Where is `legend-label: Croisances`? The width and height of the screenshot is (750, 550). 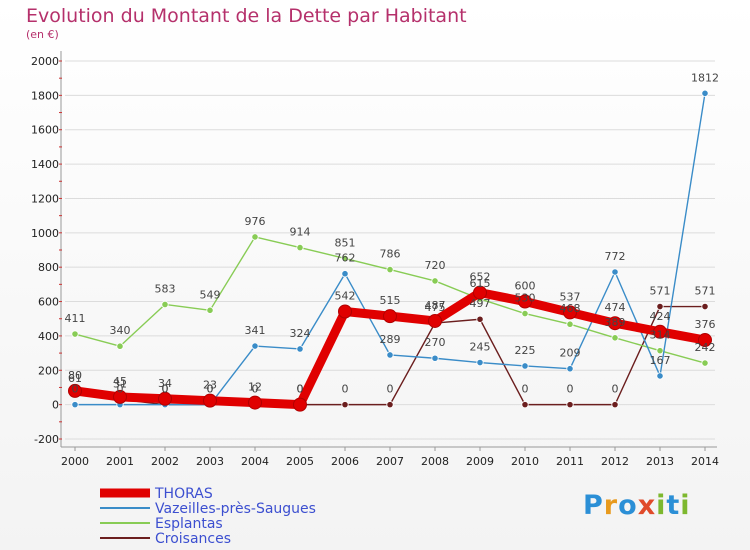
legend-label: Croisances is located at coordinates (193, 539).